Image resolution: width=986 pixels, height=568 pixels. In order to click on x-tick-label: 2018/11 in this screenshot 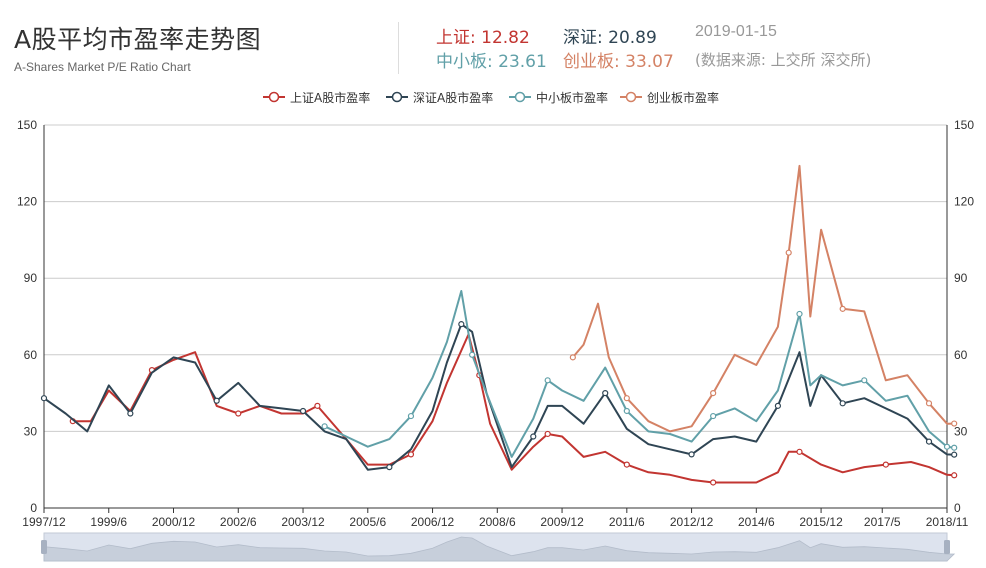, I will do `click(947, 522)`.